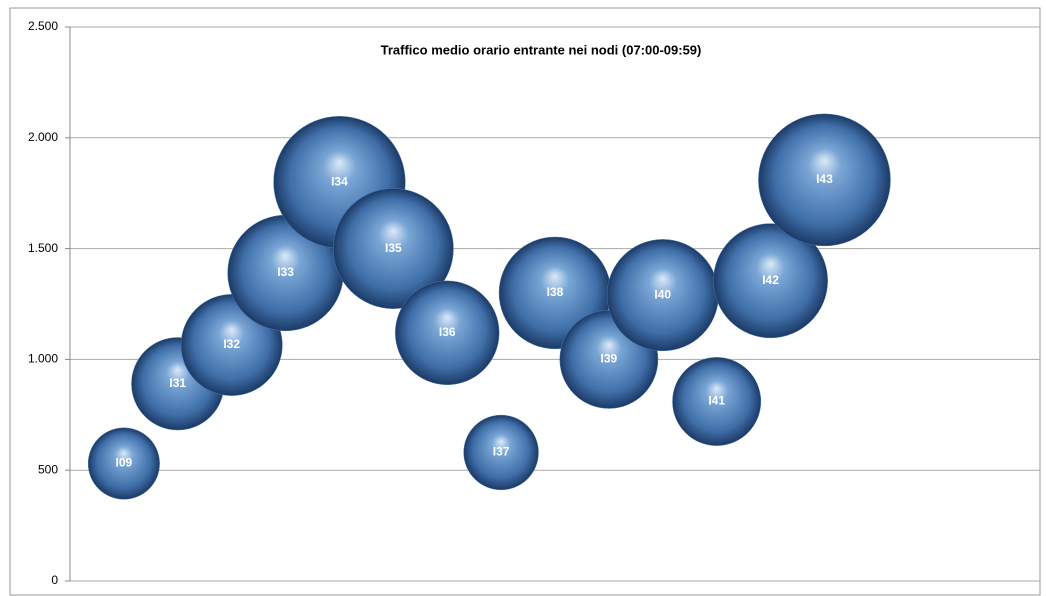  I want to click on data-label: I35, so click(393, 248).